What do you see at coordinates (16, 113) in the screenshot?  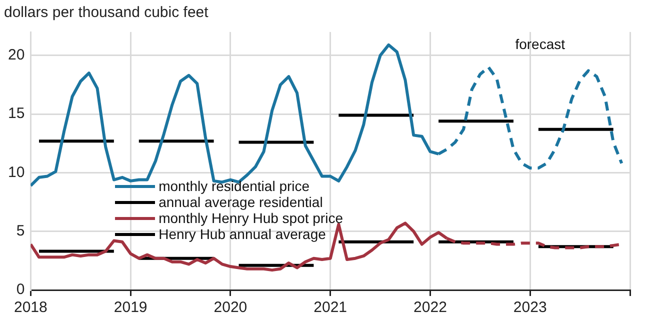 I see `y-tick-label: 15` at bounding box center [16, 113].